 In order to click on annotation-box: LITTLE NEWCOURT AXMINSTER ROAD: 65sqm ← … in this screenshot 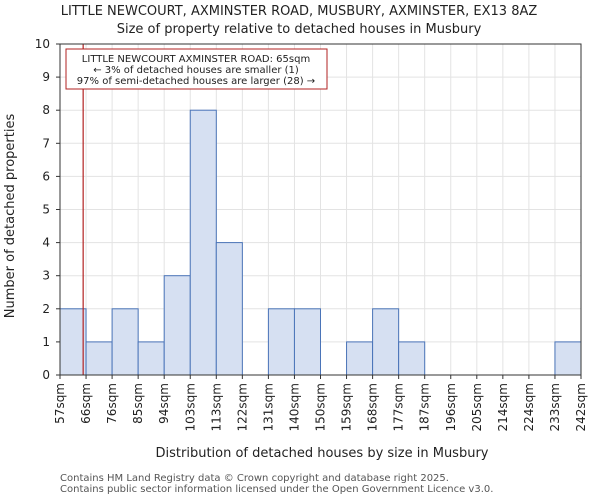, I will do `click(196, 69)`.